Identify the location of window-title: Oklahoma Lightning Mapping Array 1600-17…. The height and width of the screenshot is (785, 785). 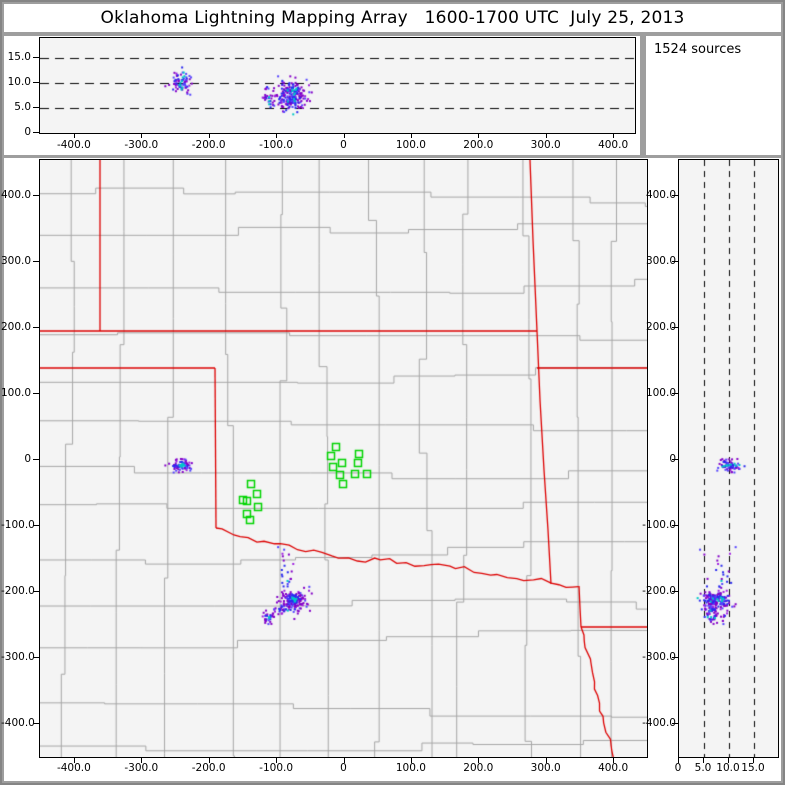
(392, 18).